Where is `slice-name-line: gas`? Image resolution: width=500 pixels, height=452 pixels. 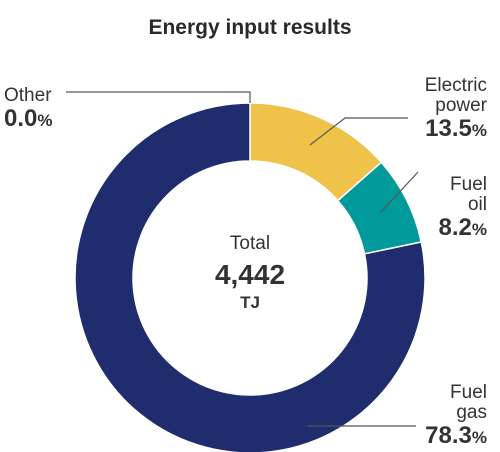
slice-name-line: gas is located at coordinates (471, 412).